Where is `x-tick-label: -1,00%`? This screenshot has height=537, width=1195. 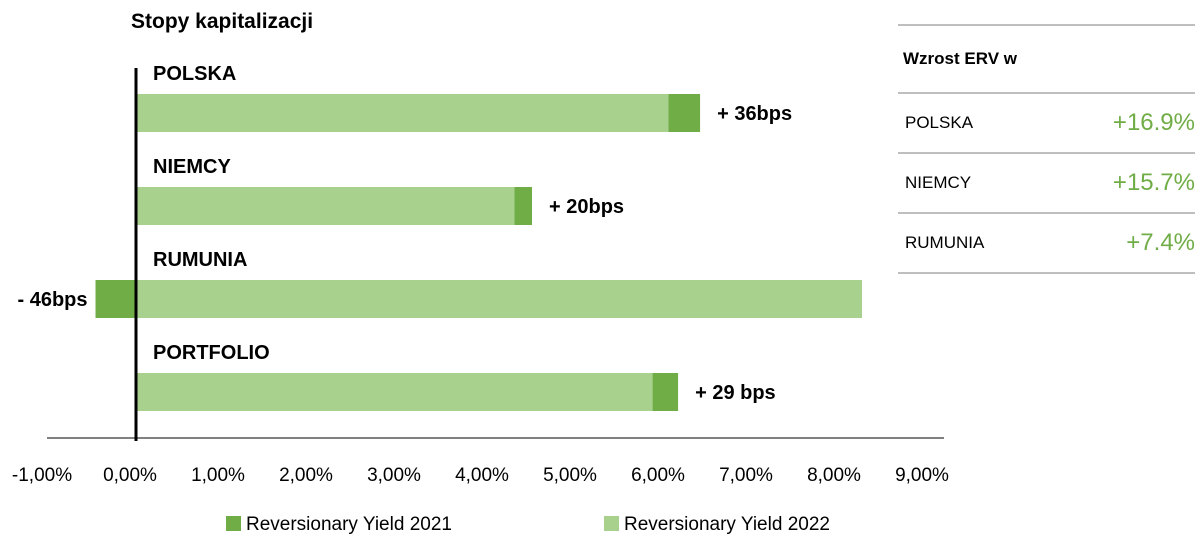 x-tick-label: -1,00% is located at coordinates (42, 475).